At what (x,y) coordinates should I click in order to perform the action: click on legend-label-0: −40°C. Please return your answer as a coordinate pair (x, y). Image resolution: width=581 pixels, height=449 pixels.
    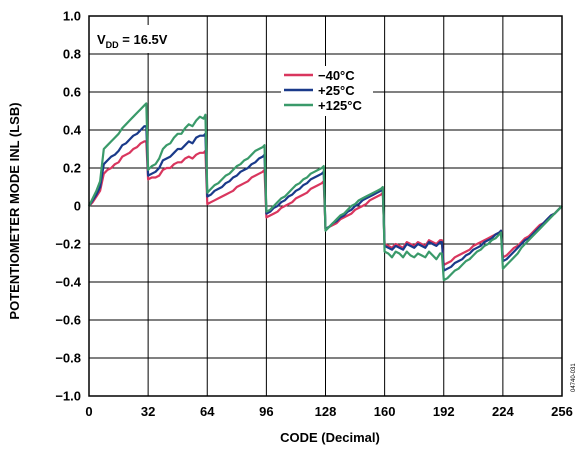
    Looking at the image, I should click on (336, 75).